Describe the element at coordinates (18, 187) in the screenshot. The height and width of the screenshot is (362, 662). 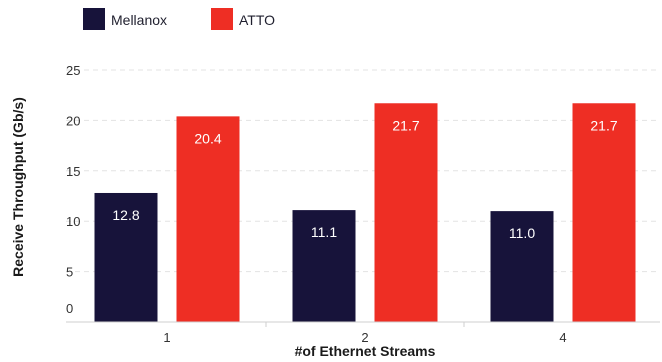
I see `y-axis-title: Receive Throughput (Gb/s)` at that location.